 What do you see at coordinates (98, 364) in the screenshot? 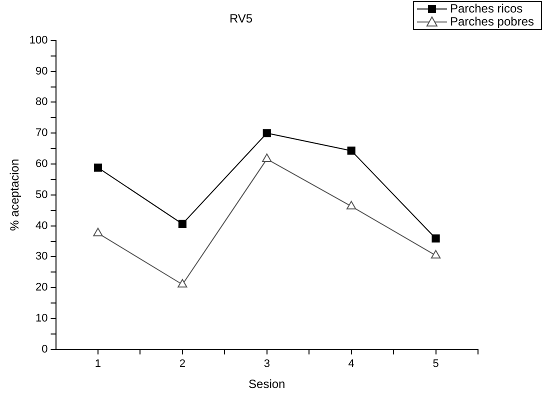
I see `x-tick-label: 1` at bounding box center [98, 364].